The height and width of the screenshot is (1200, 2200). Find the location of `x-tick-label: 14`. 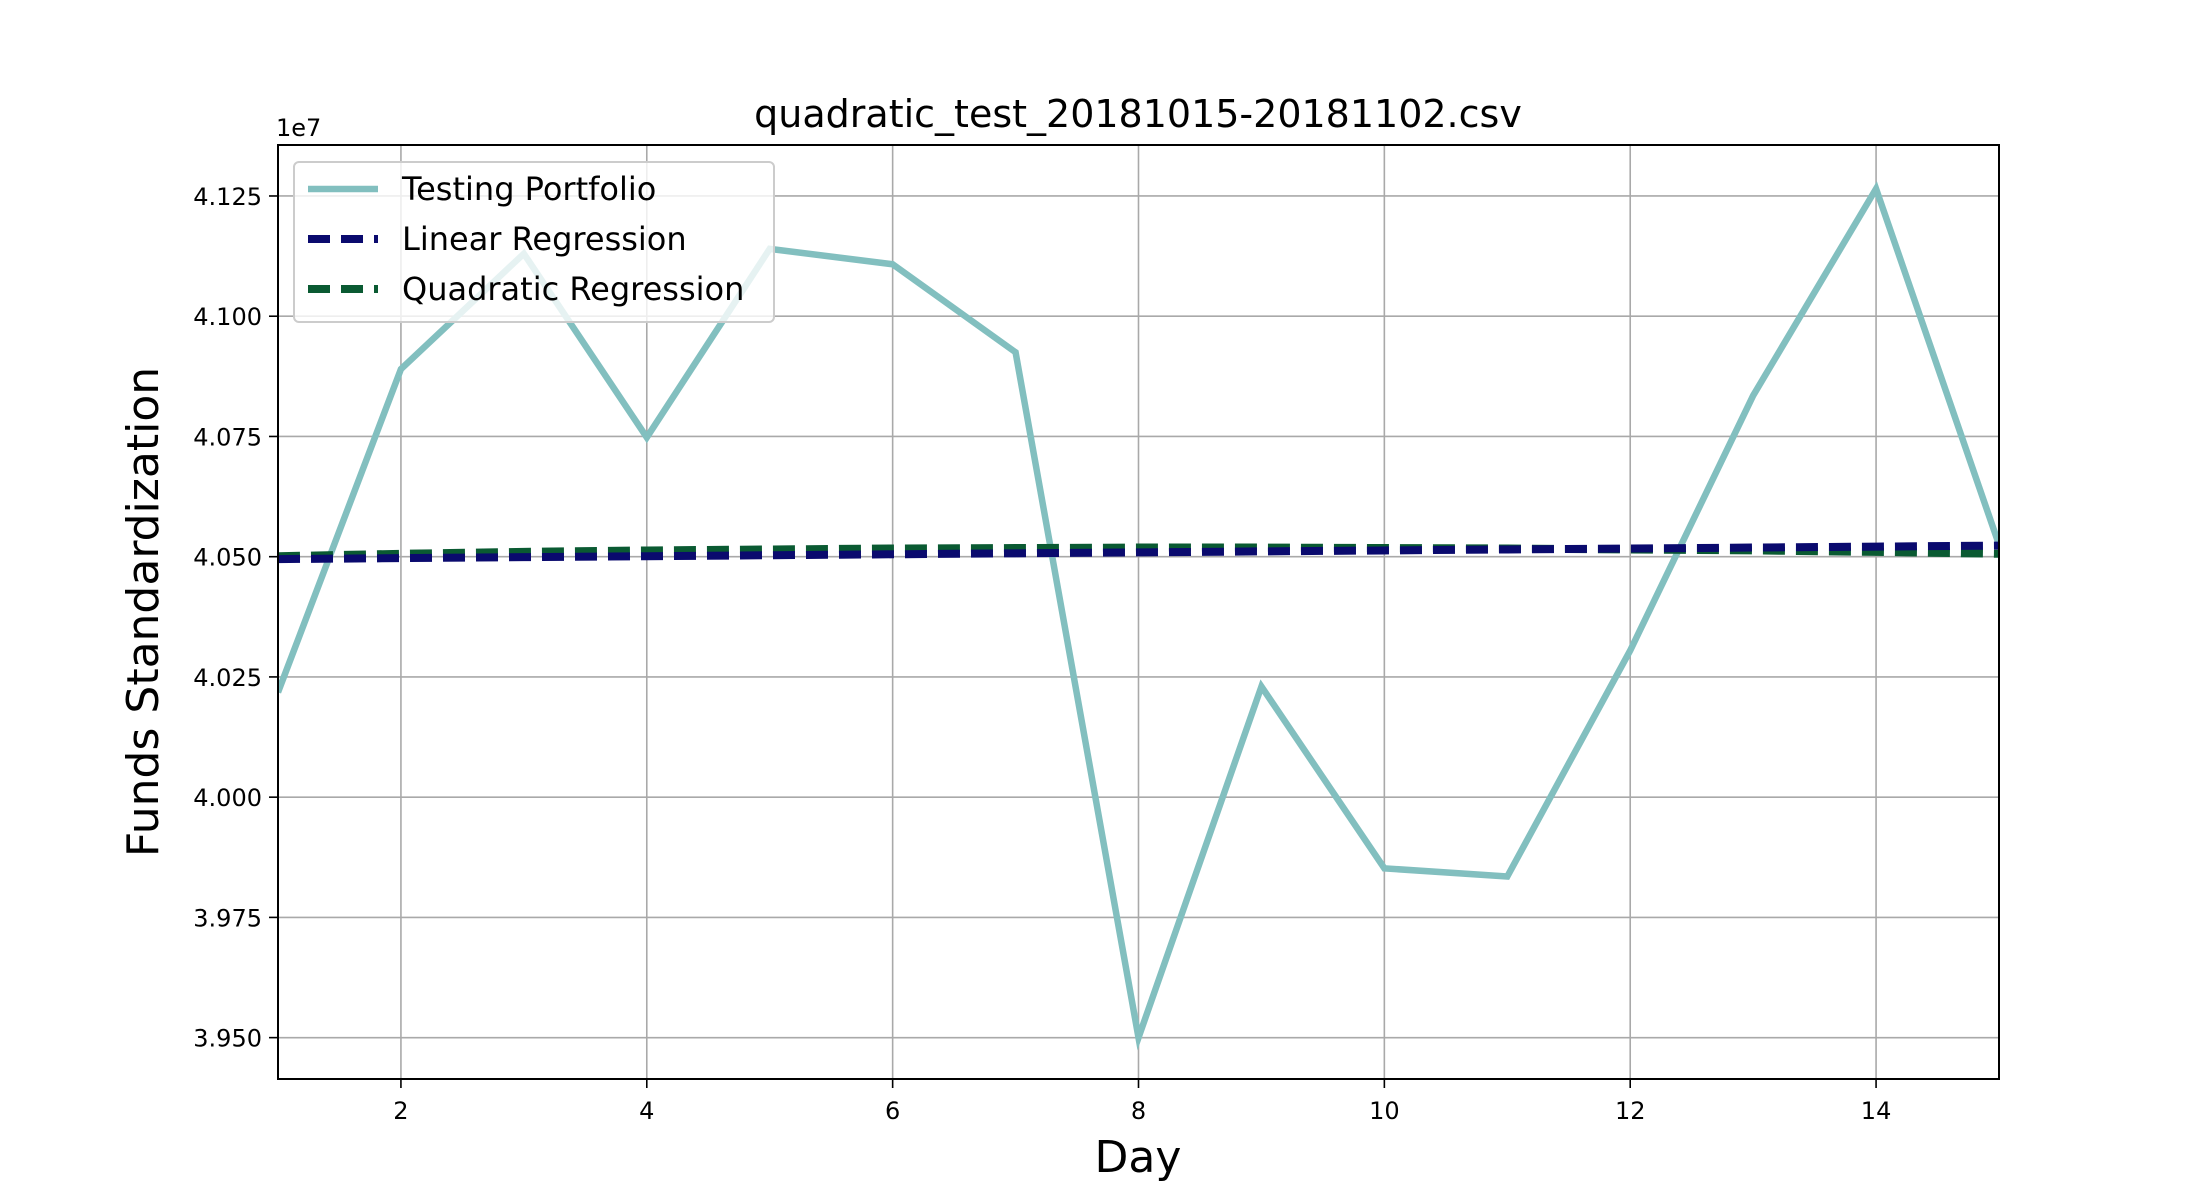

x-tick-label: 14 is located at coordinates (1876, 1111).